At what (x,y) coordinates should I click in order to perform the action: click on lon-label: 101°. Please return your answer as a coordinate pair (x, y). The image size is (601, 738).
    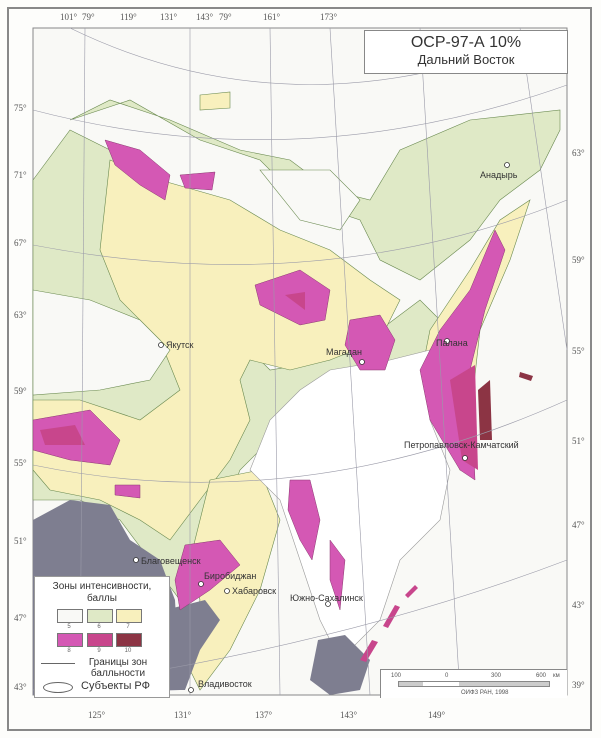
    Looking at the image, I should click on (69, 17).